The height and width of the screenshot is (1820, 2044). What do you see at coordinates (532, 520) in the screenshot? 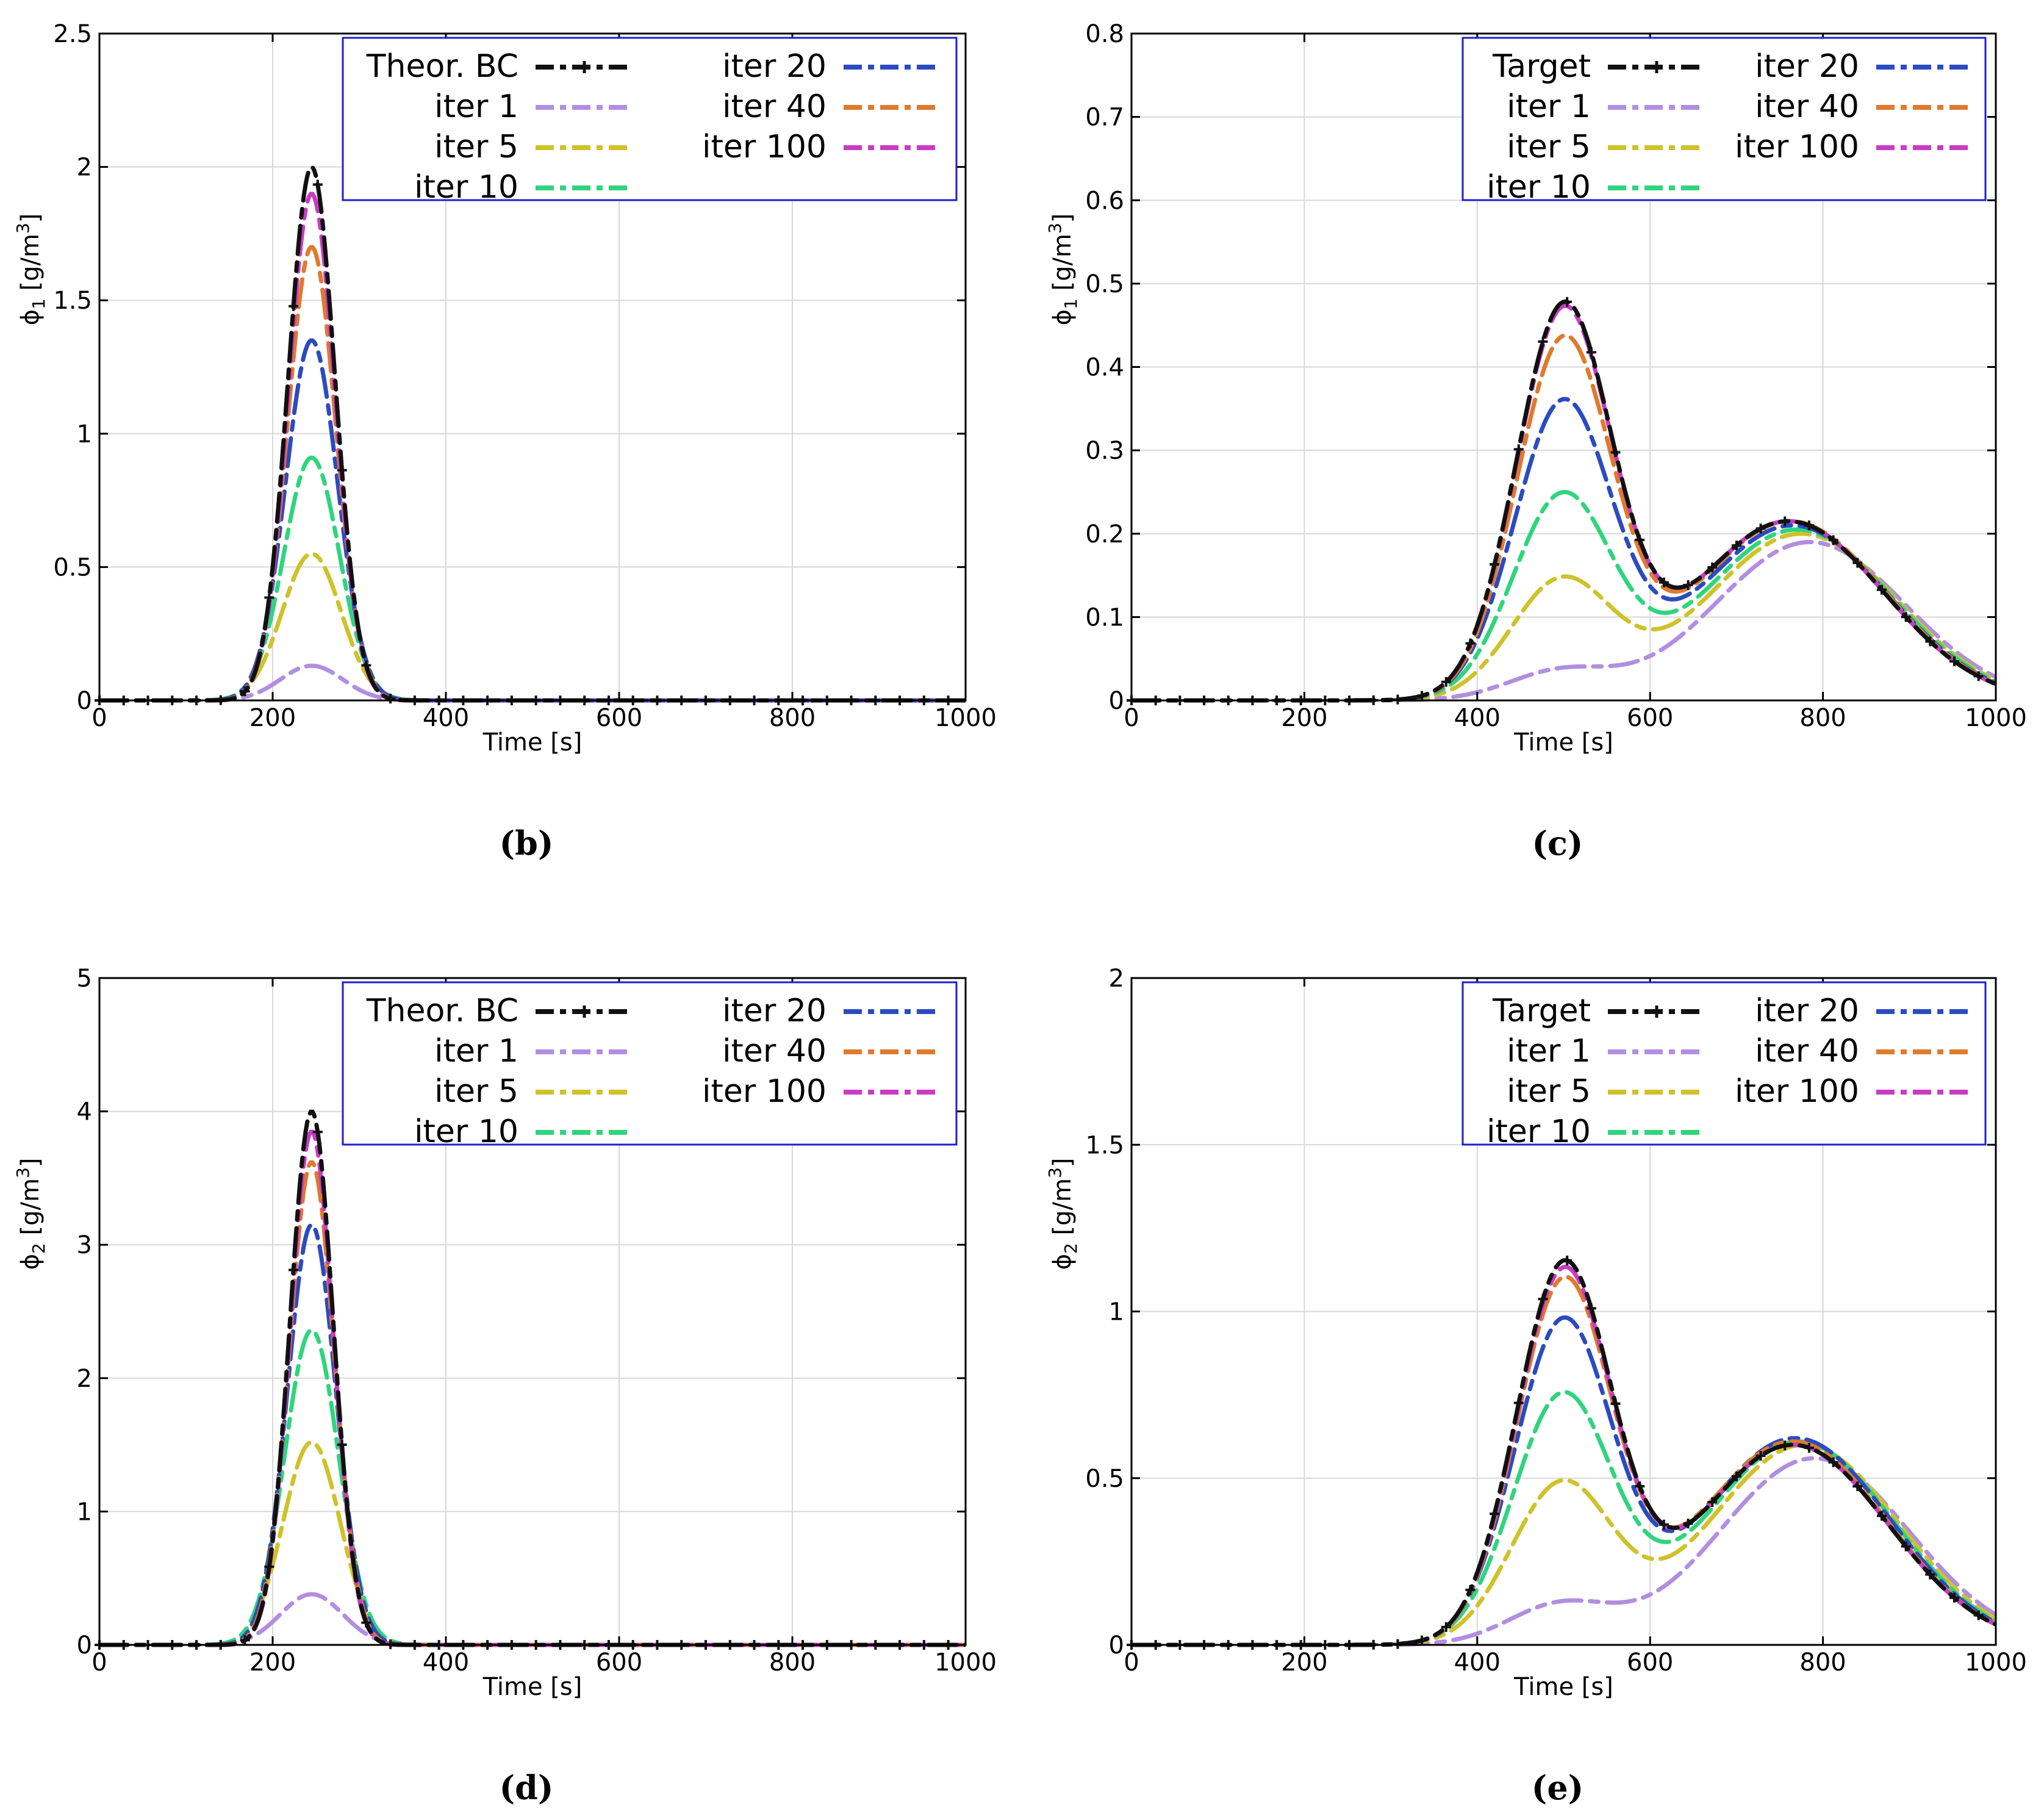
I see `series-line-iter20` at bounding box center [532, 520].